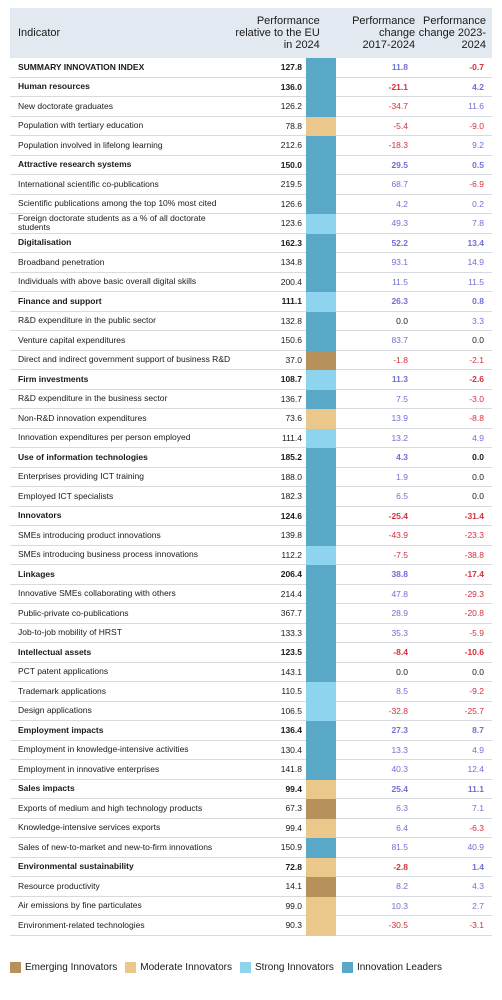 The width and height of the screenshot is (502, 1000). Describe the element at coordinates (478, 808) in the screenshot. I see `change-2023-2024-value: 7.1` at that location.